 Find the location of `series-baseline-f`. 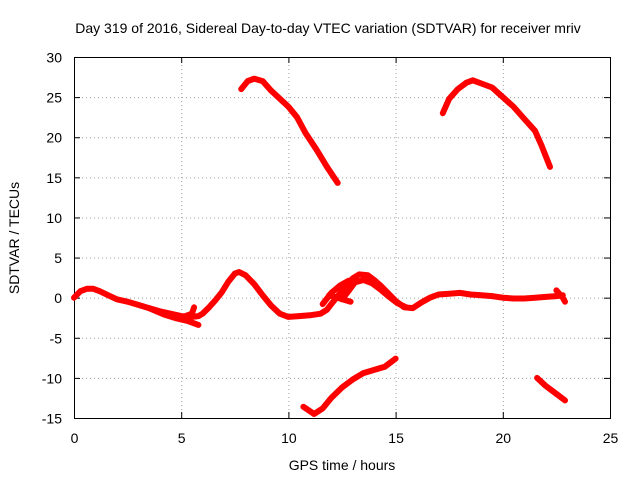

series-baseline-f is located at coordinates (190, 312).